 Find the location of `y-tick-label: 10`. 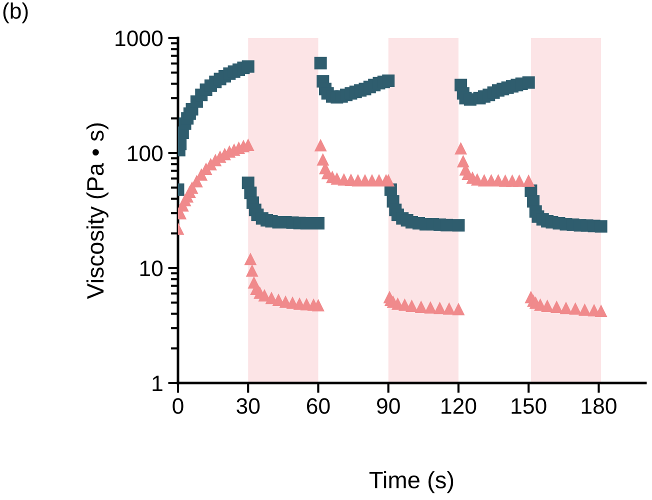

y-tick-label: 10 is located at coordinates (151, 268).